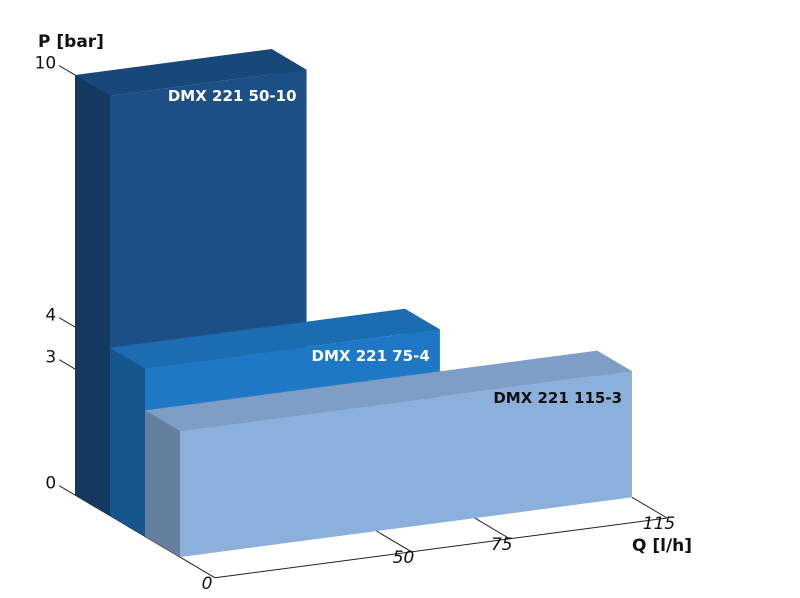 This screenshot has height=598, width=800. I want to click on x-axis-line, so click(441, 548).